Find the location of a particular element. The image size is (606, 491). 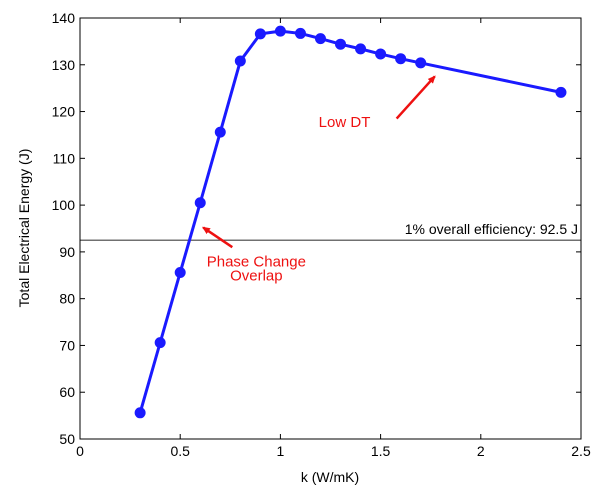

x-tick-label: 0 is located at coordinates (80, 451).